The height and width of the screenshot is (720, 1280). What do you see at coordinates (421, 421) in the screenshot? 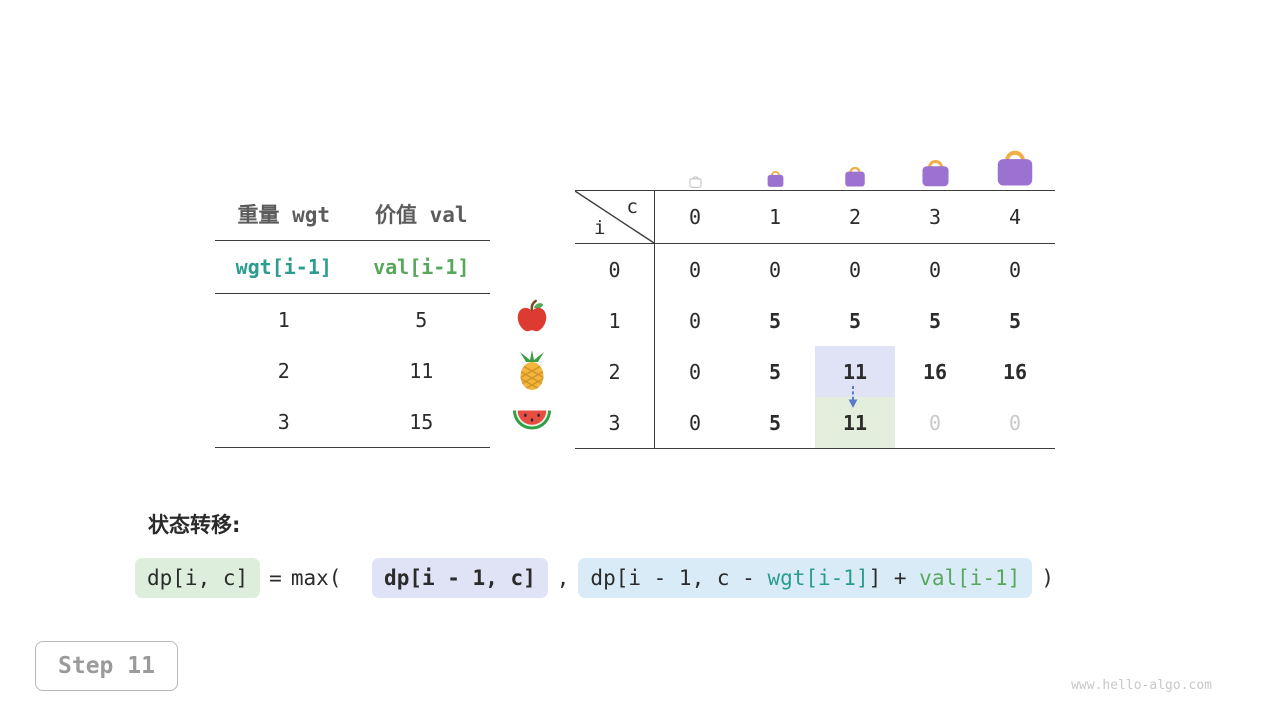
I see `item-3-value: 15` at bounding box center [421, 421].